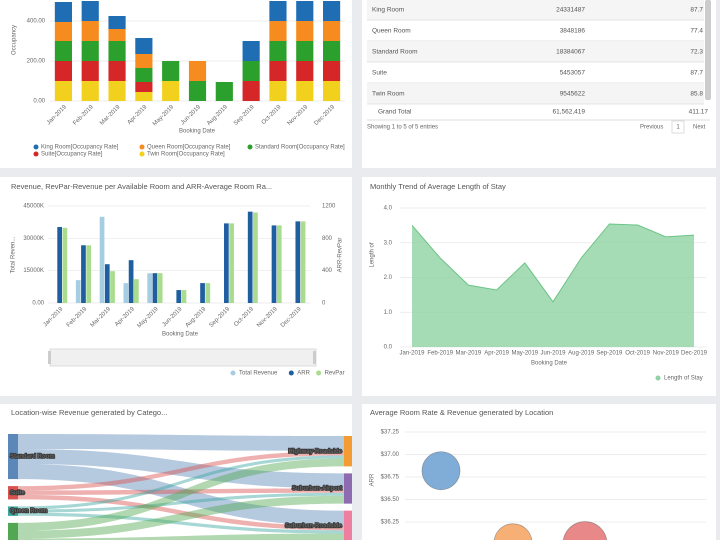 The image size is (720, 540). Describe the element at coordinates (183, 357) in the screenshot. I see `range-slider` at that location.